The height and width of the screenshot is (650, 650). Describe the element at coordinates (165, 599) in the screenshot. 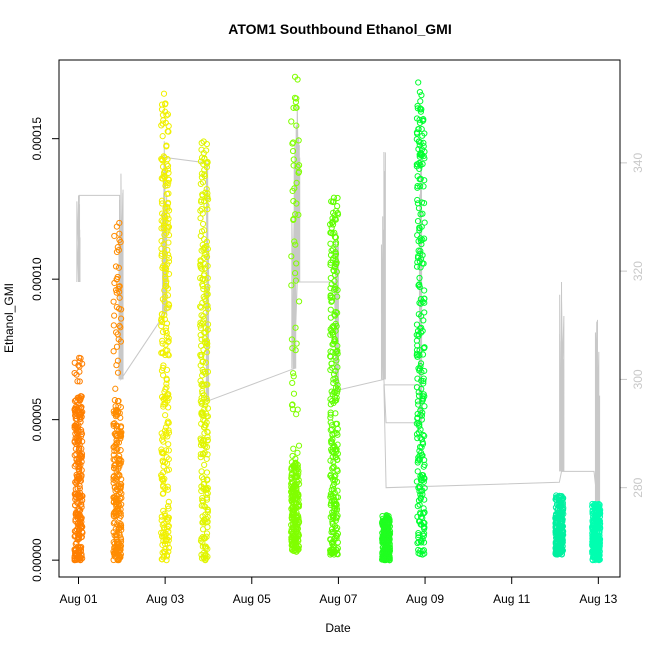

I see `x-tick-label: Aug 03` at that location.